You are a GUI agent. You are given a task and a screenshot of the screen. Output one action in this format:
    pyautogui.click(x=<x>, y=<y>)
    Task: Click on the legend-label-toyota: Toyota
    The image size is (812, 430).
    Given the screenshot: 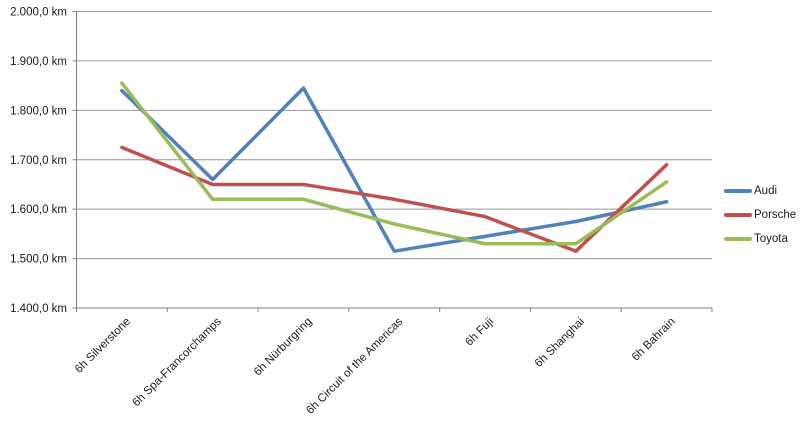 What is the action you would take?
    pyautogui.click(x=771, y=239)
    